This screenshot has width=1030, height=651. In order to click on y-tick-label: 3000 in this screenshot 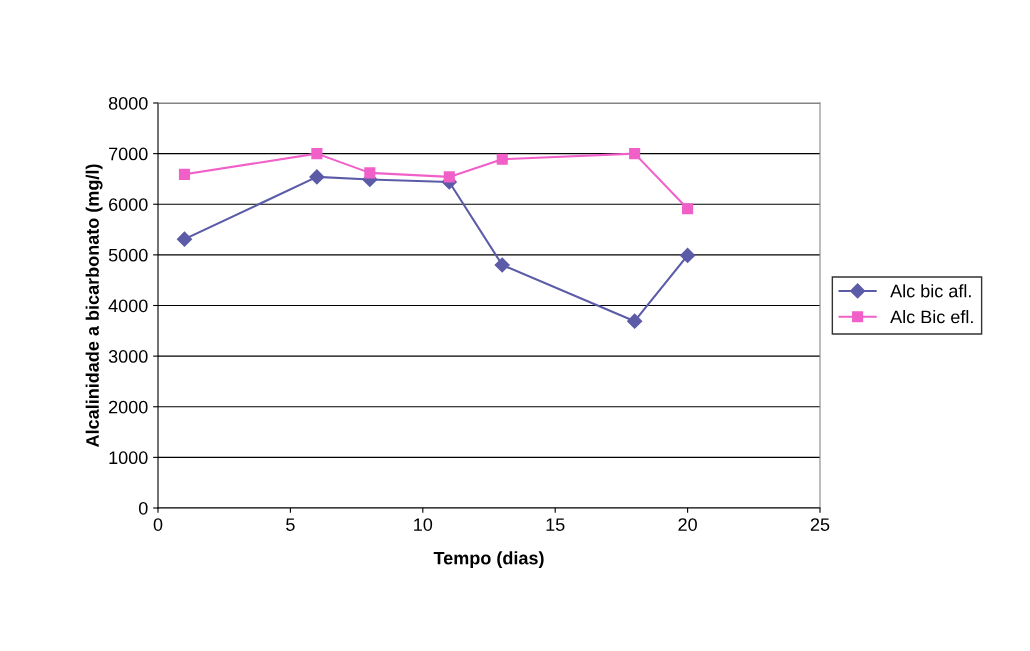, I will do `click(128, 356)`.